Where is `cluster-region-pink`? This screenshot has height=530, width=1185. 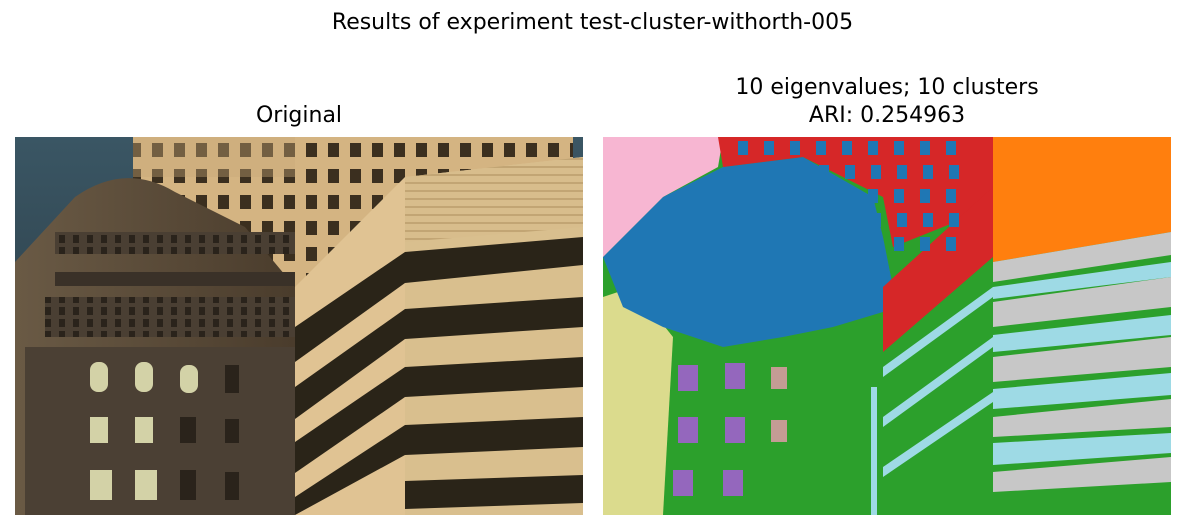
cluster-region-pink is located at coordinates (663, 197).